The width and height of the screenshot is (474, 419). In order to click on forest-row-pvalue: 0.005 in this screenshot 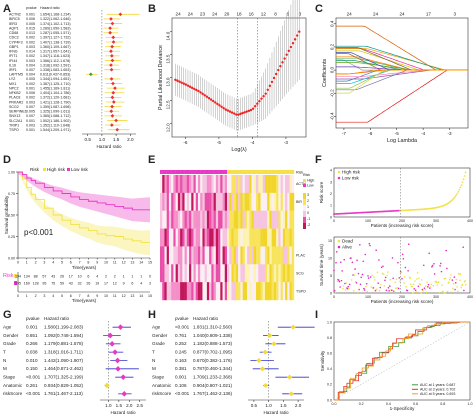, I will do `click(30, 112)`.